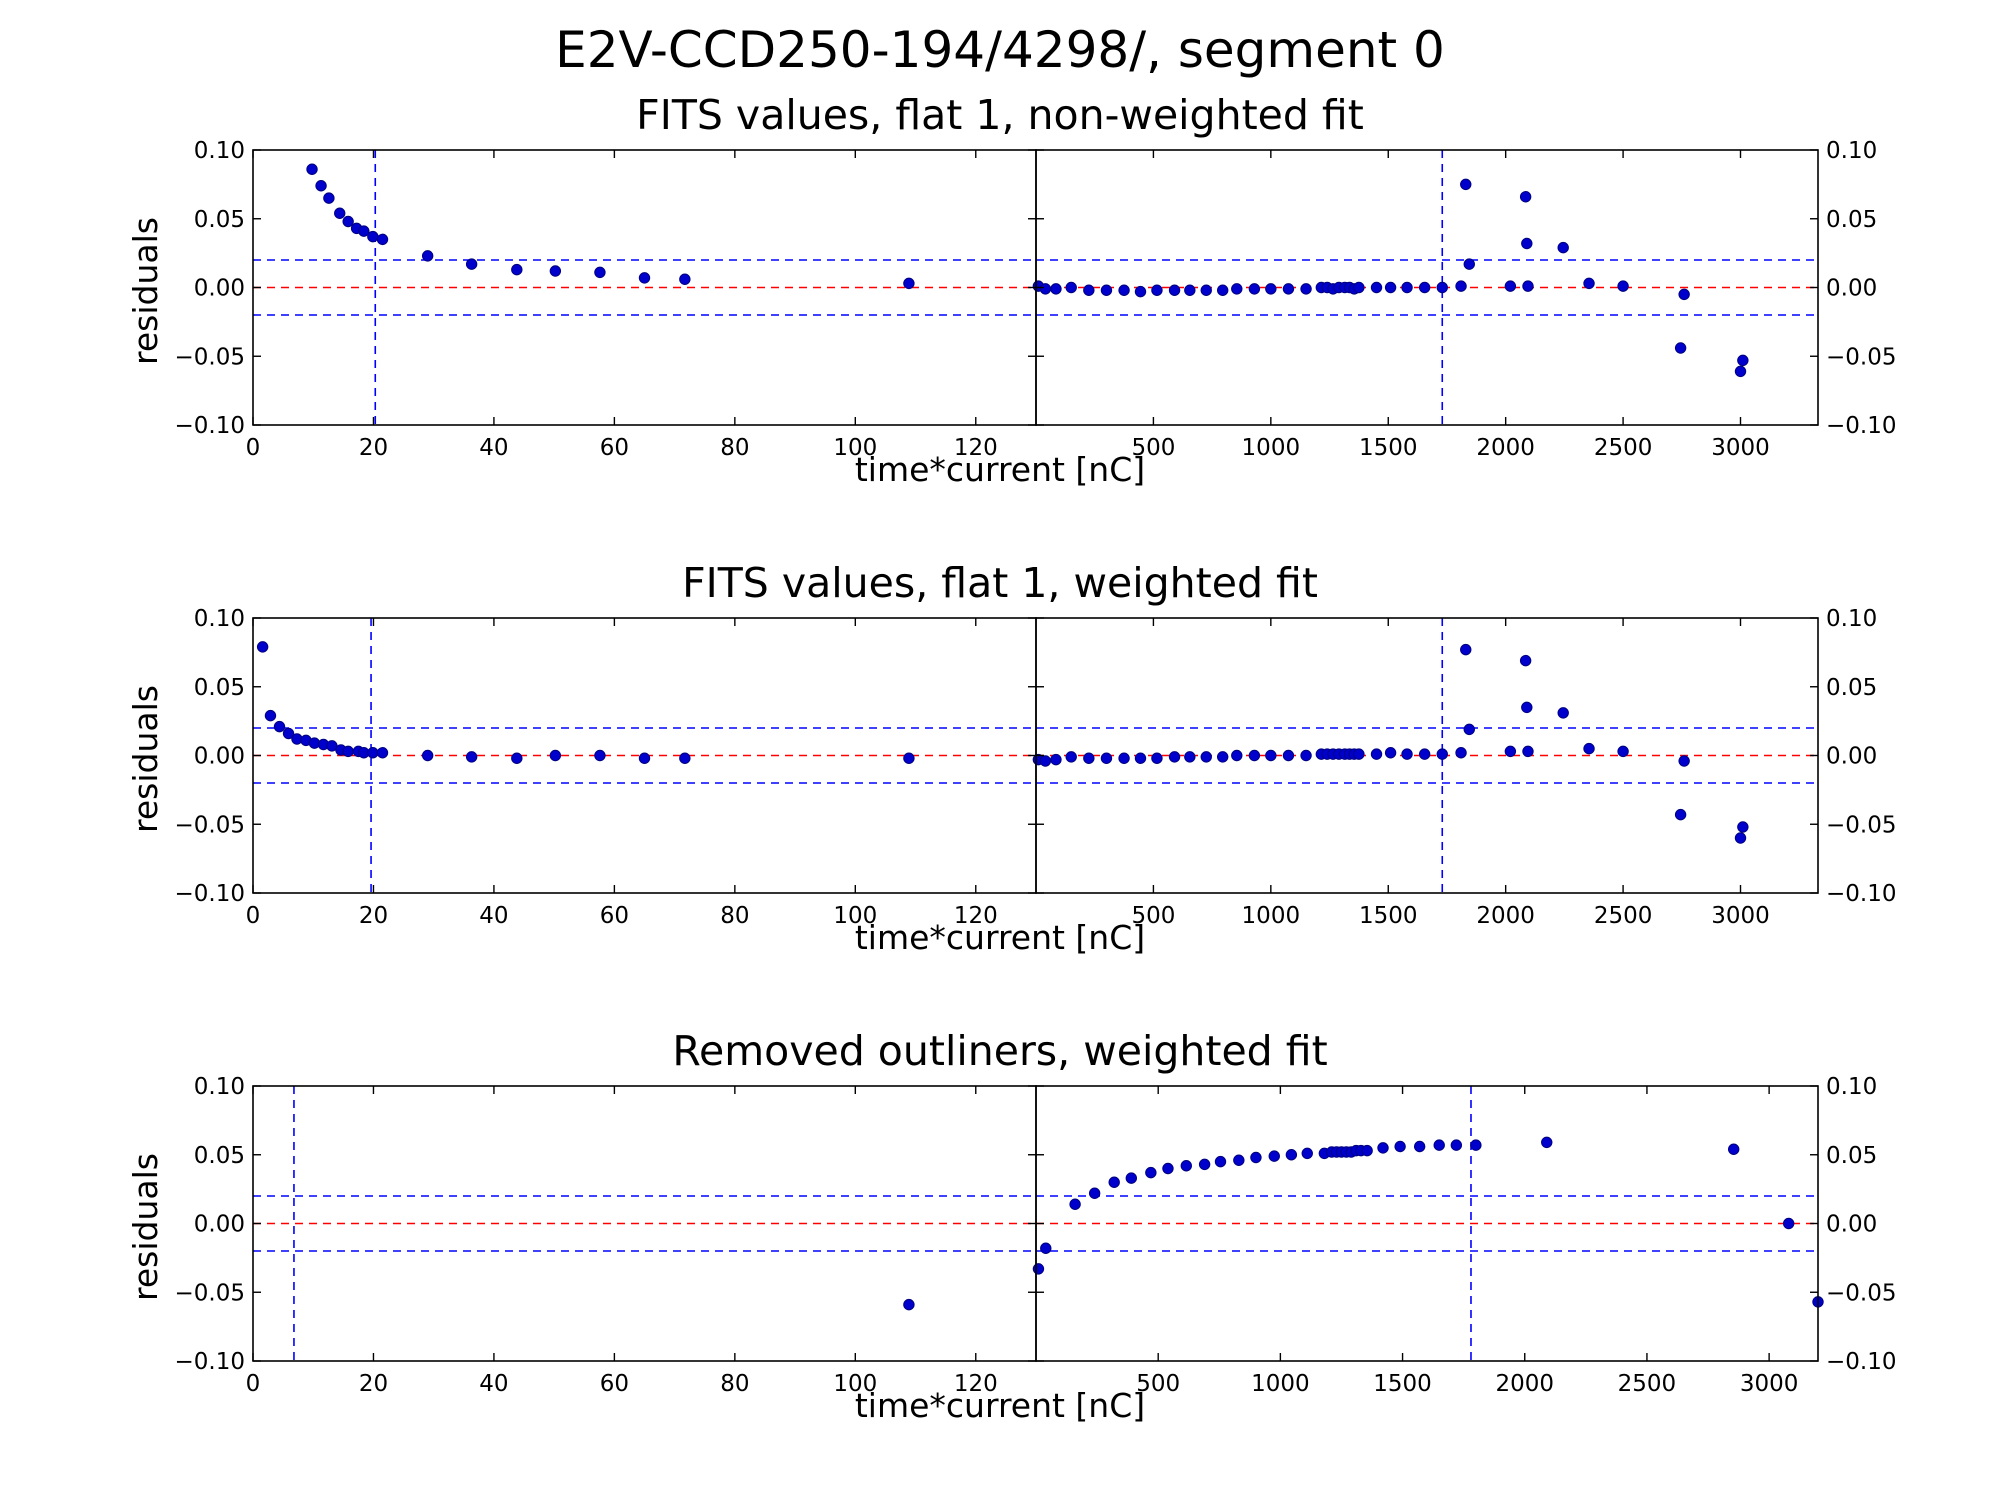  Describe the element at coordinates (1861, 894) in the screenshot. I see `y-tick-label: −0.10` at that location.